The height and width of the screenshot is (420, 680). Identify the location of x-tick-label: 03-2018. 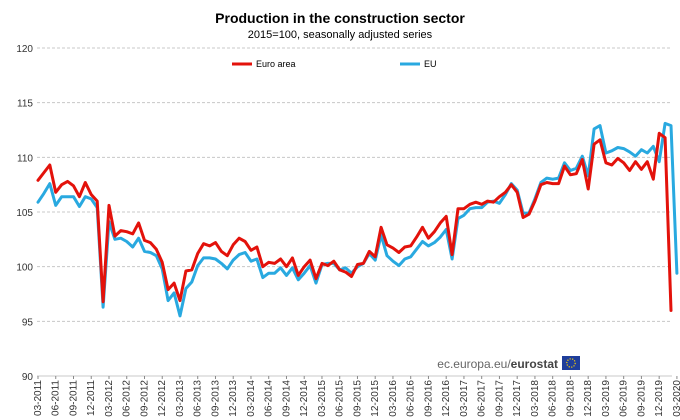
(535, 398).